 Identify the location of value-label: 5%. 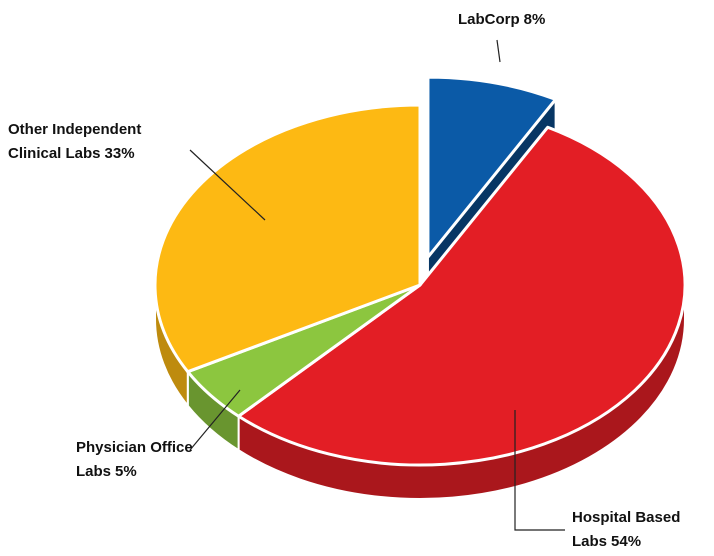
(126, 471).